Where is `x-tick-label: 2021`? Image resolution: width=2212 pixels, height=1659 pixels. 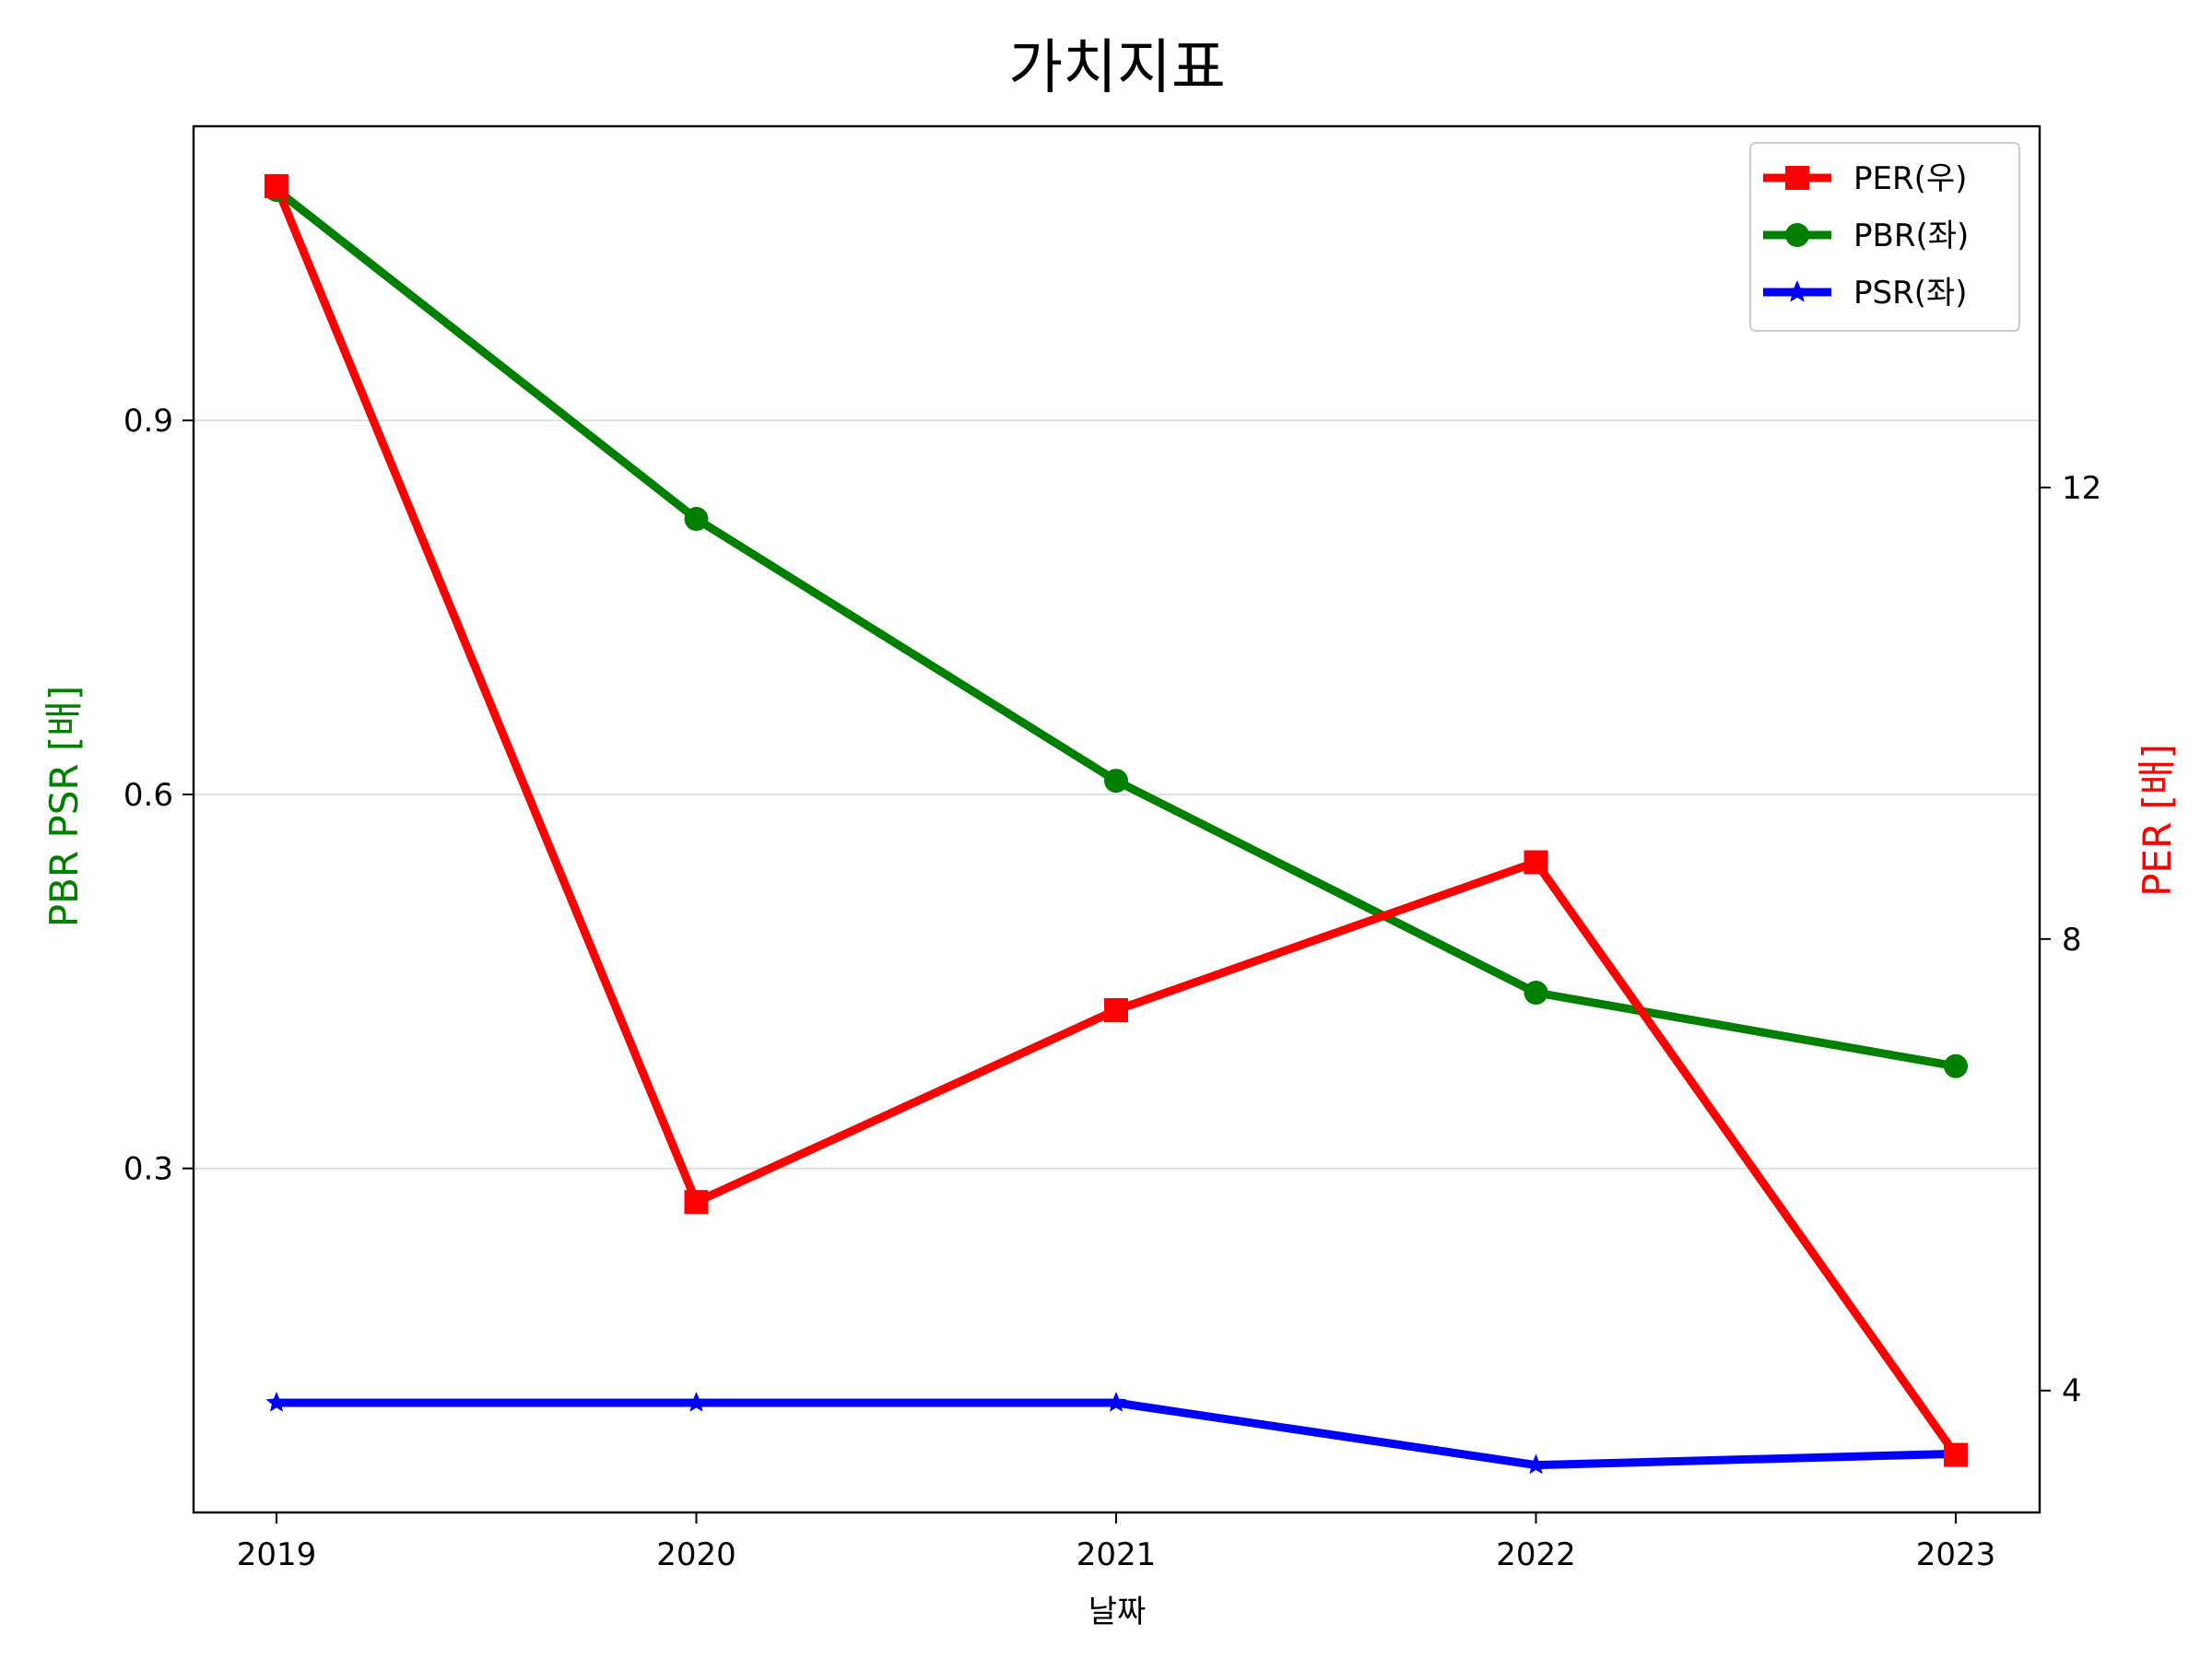 x-tick-label: 2021 is located at coordinates (1117, 1554).